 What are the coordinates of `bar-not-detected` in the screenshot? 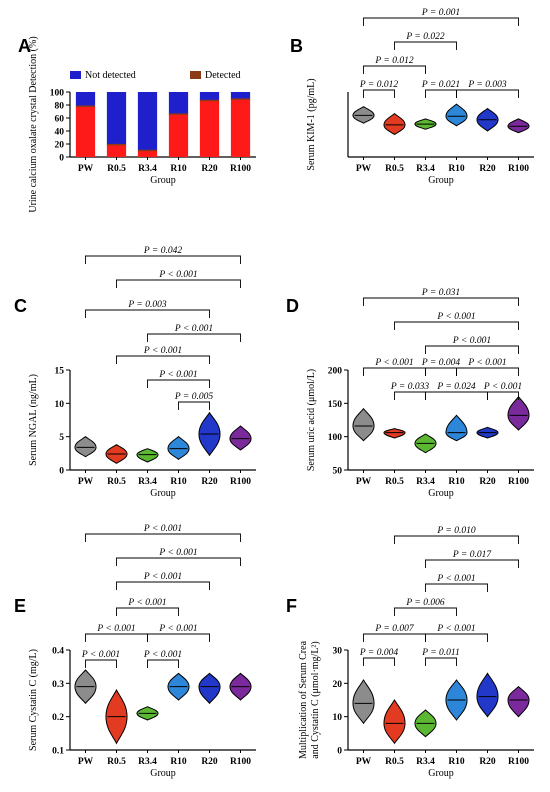 It's located at (85, 99).